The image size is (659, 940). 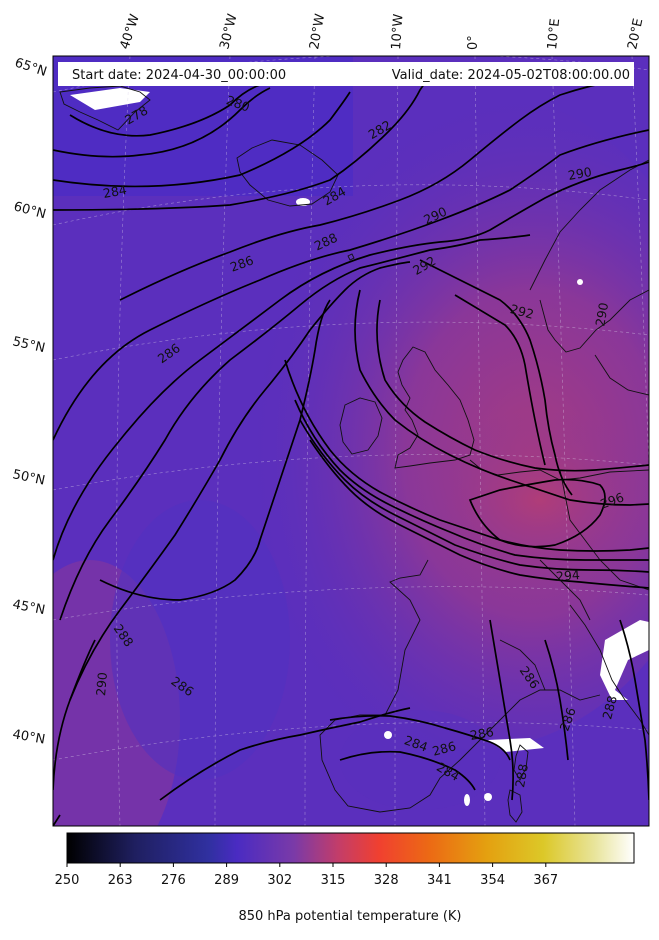 I want to click on lon-label-20e: 20°E, so click(x=635, y=34).